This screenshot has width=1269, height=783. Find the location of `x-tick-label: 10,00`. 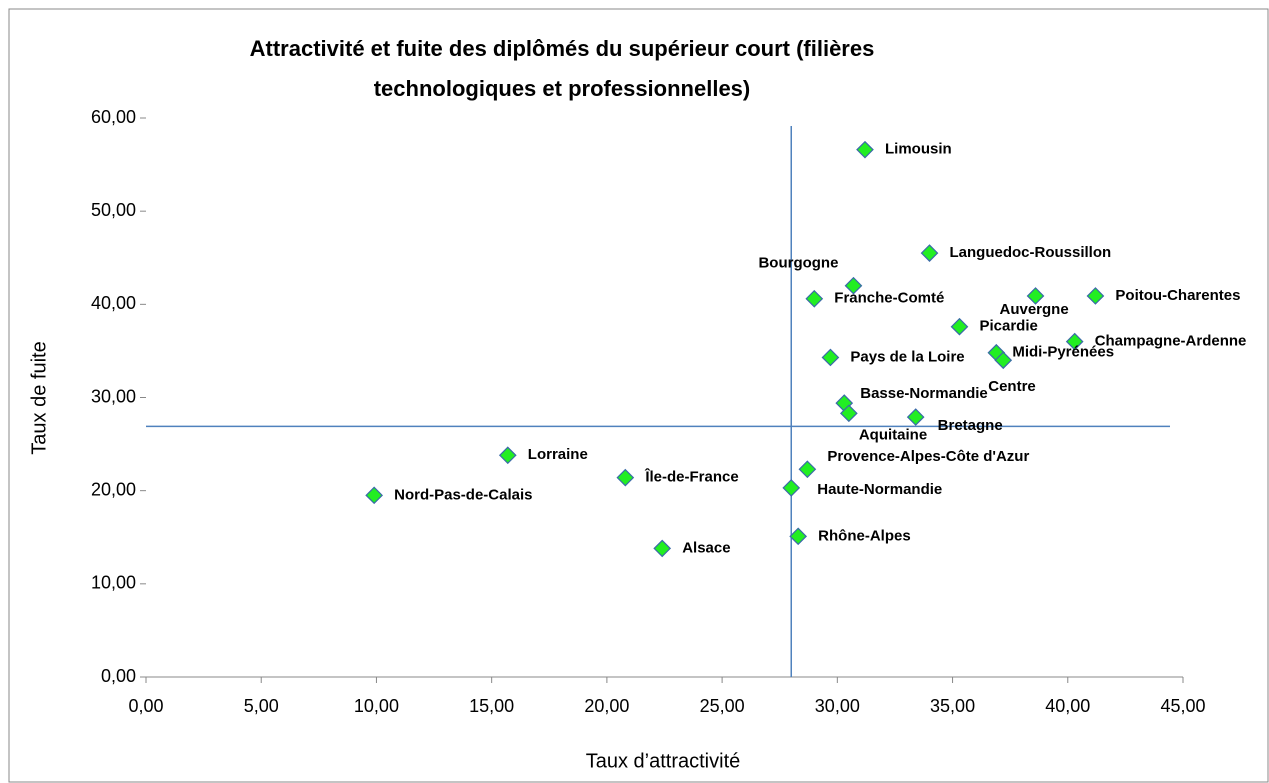

x-tick-label: 10,00 is located at coordinates (376, 706).